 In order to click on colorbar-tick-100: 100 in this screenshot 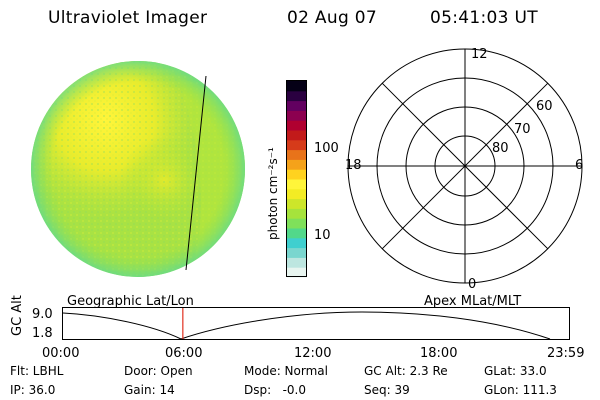, I will do `click(326, 148)`.